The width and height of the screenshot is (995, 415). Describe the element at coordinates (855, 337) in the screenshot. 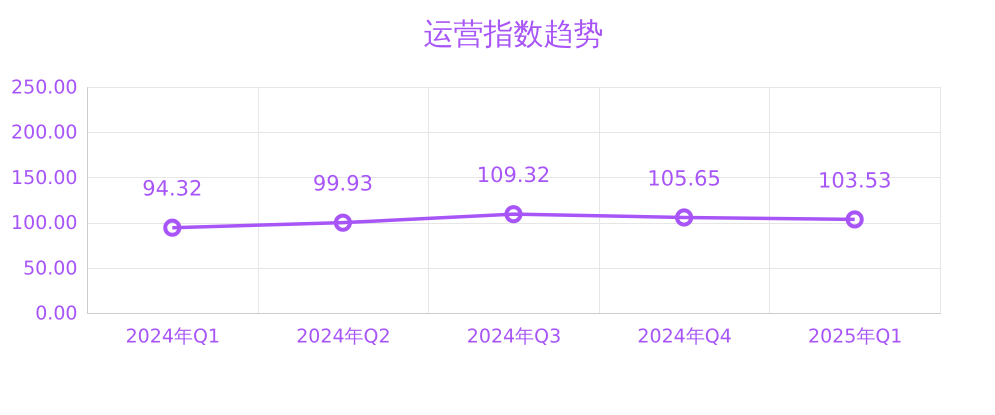

I see `x-tick-label: 2025年Q1` at that location.